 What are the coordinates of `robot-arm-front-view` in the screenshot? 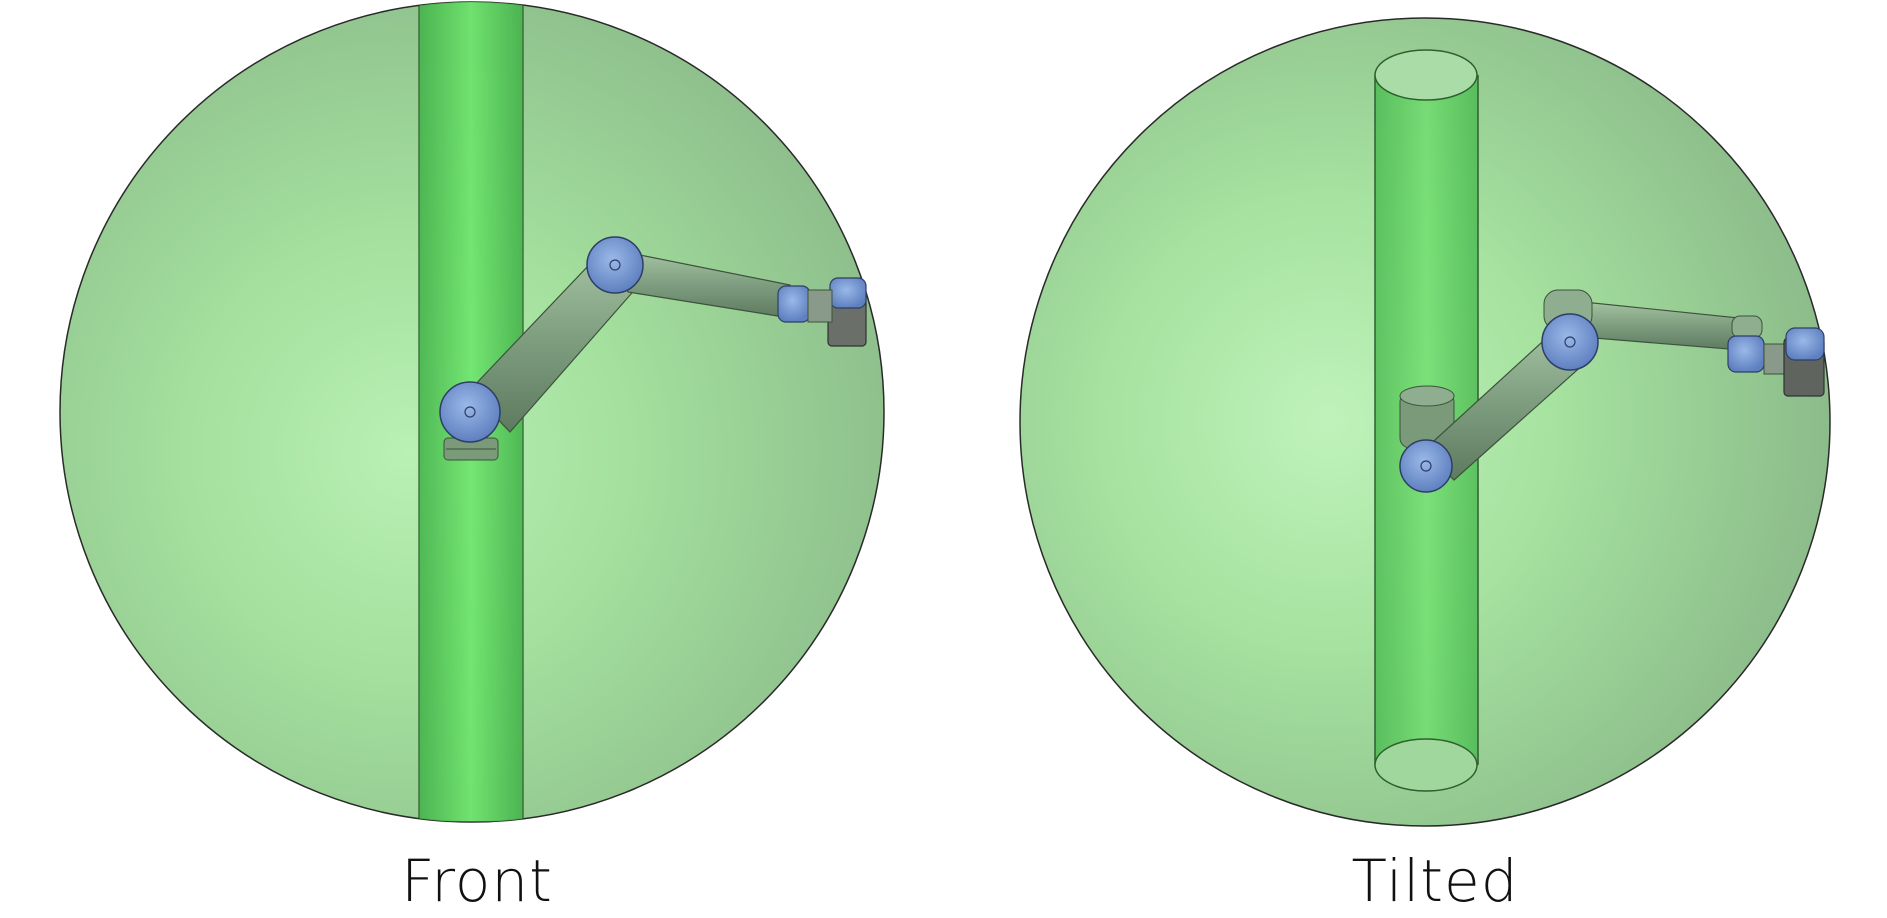 It's located at (653, 348).